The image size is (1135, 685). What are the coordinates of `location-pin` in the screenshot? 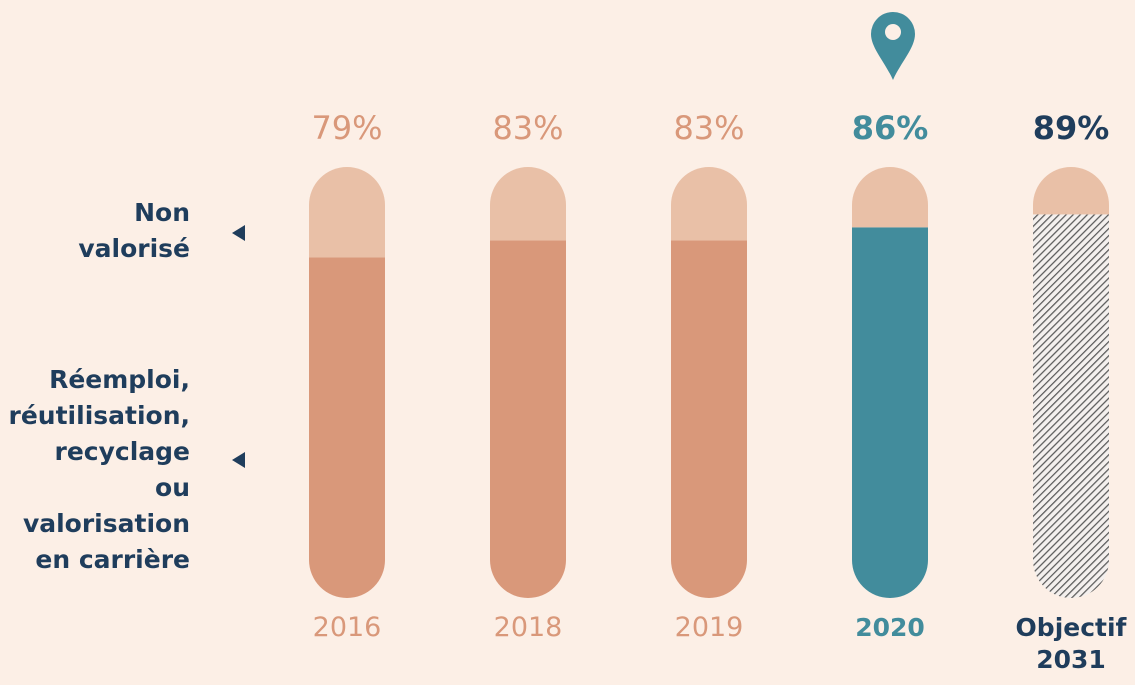 It's located at (893, 46).